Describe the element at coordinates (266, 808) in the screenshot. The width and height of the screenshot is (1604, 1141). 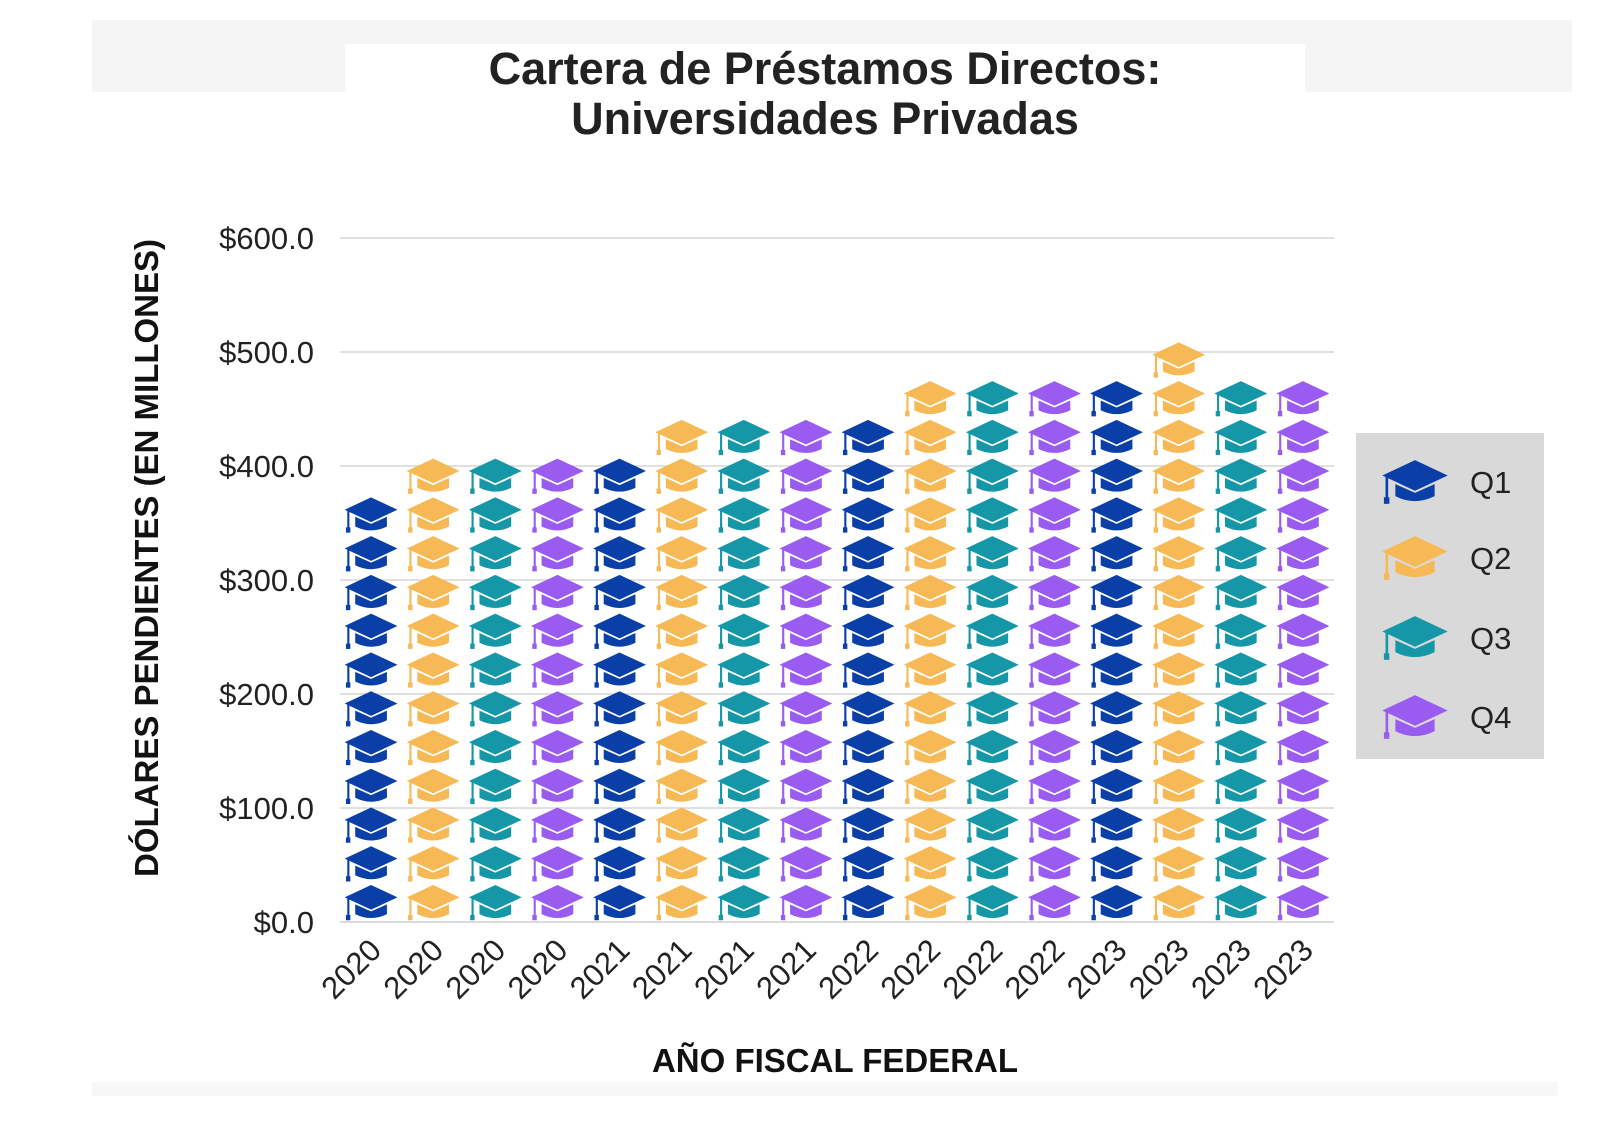
I see `y-tick-label: $100.0` at that location.